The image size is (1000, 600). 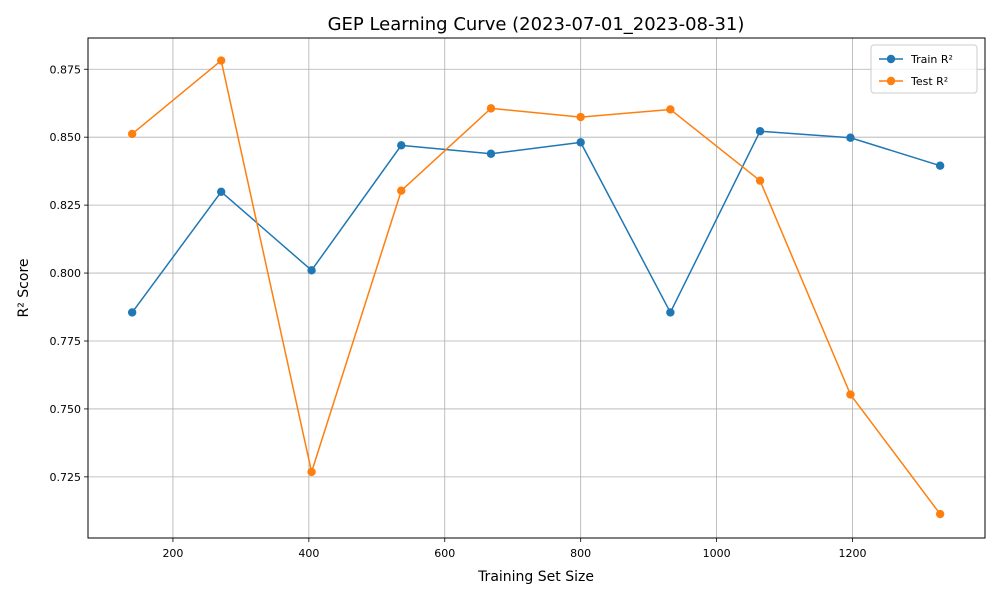 What do you see at coordinates (924, 69) in the screenshot?
I see `legend: Train R² Test R²` at bounding box center [924, 69].